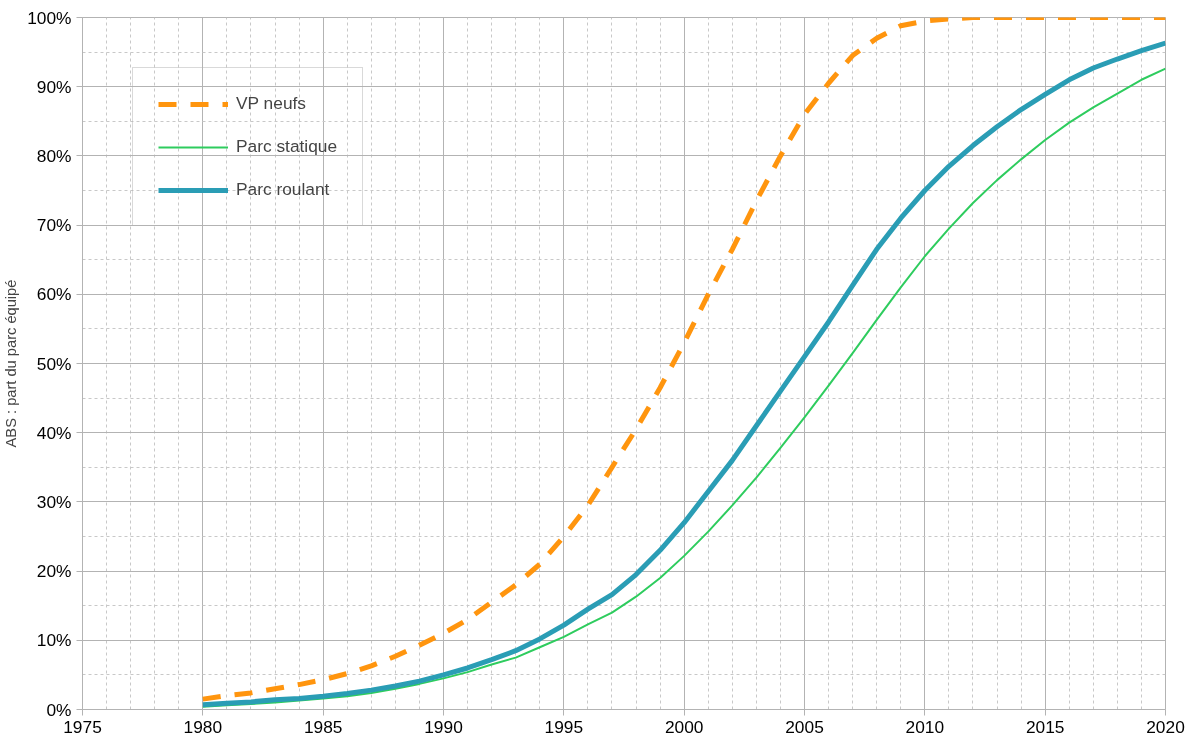 Image resolution: width=1198 pixels, height=738 pixels. What do you see at coordinates (54, 225) in the screenshot?
I see `y-tick-label: 70%` at bounding box center [54, 225].